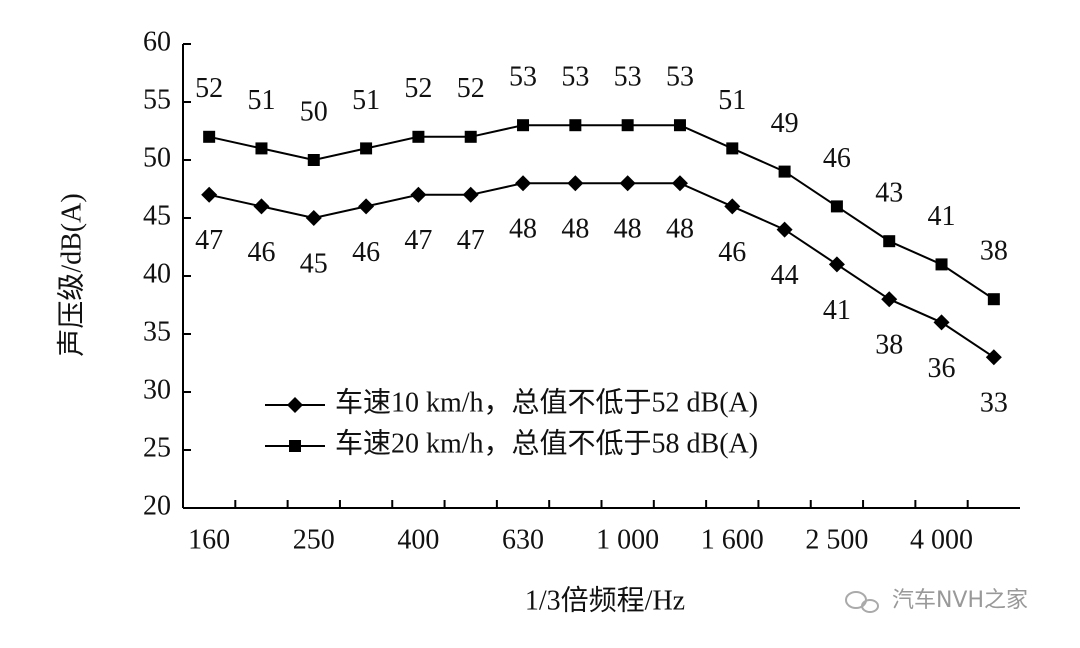  I want to click on x-tick-label: 1 000, so click(627, 539).